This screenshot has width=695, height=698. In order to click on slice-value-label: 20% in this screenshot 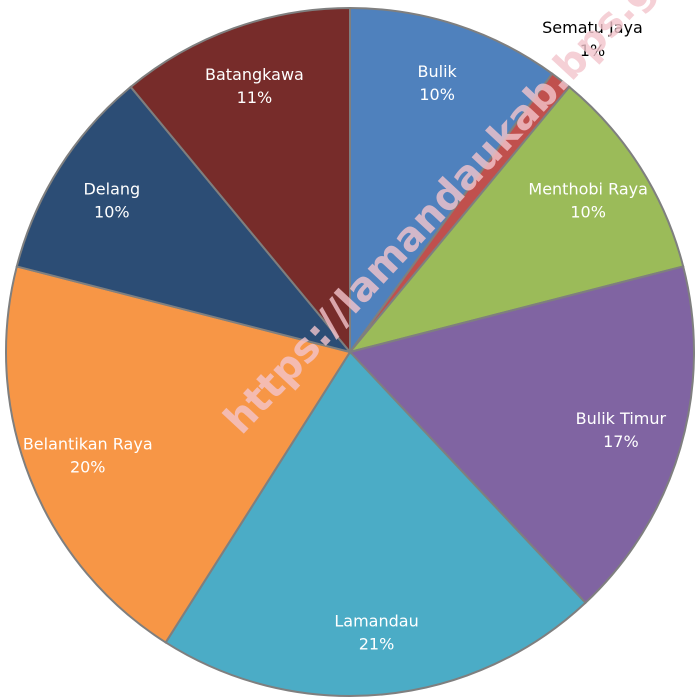, I will do `click(88, 466)`.